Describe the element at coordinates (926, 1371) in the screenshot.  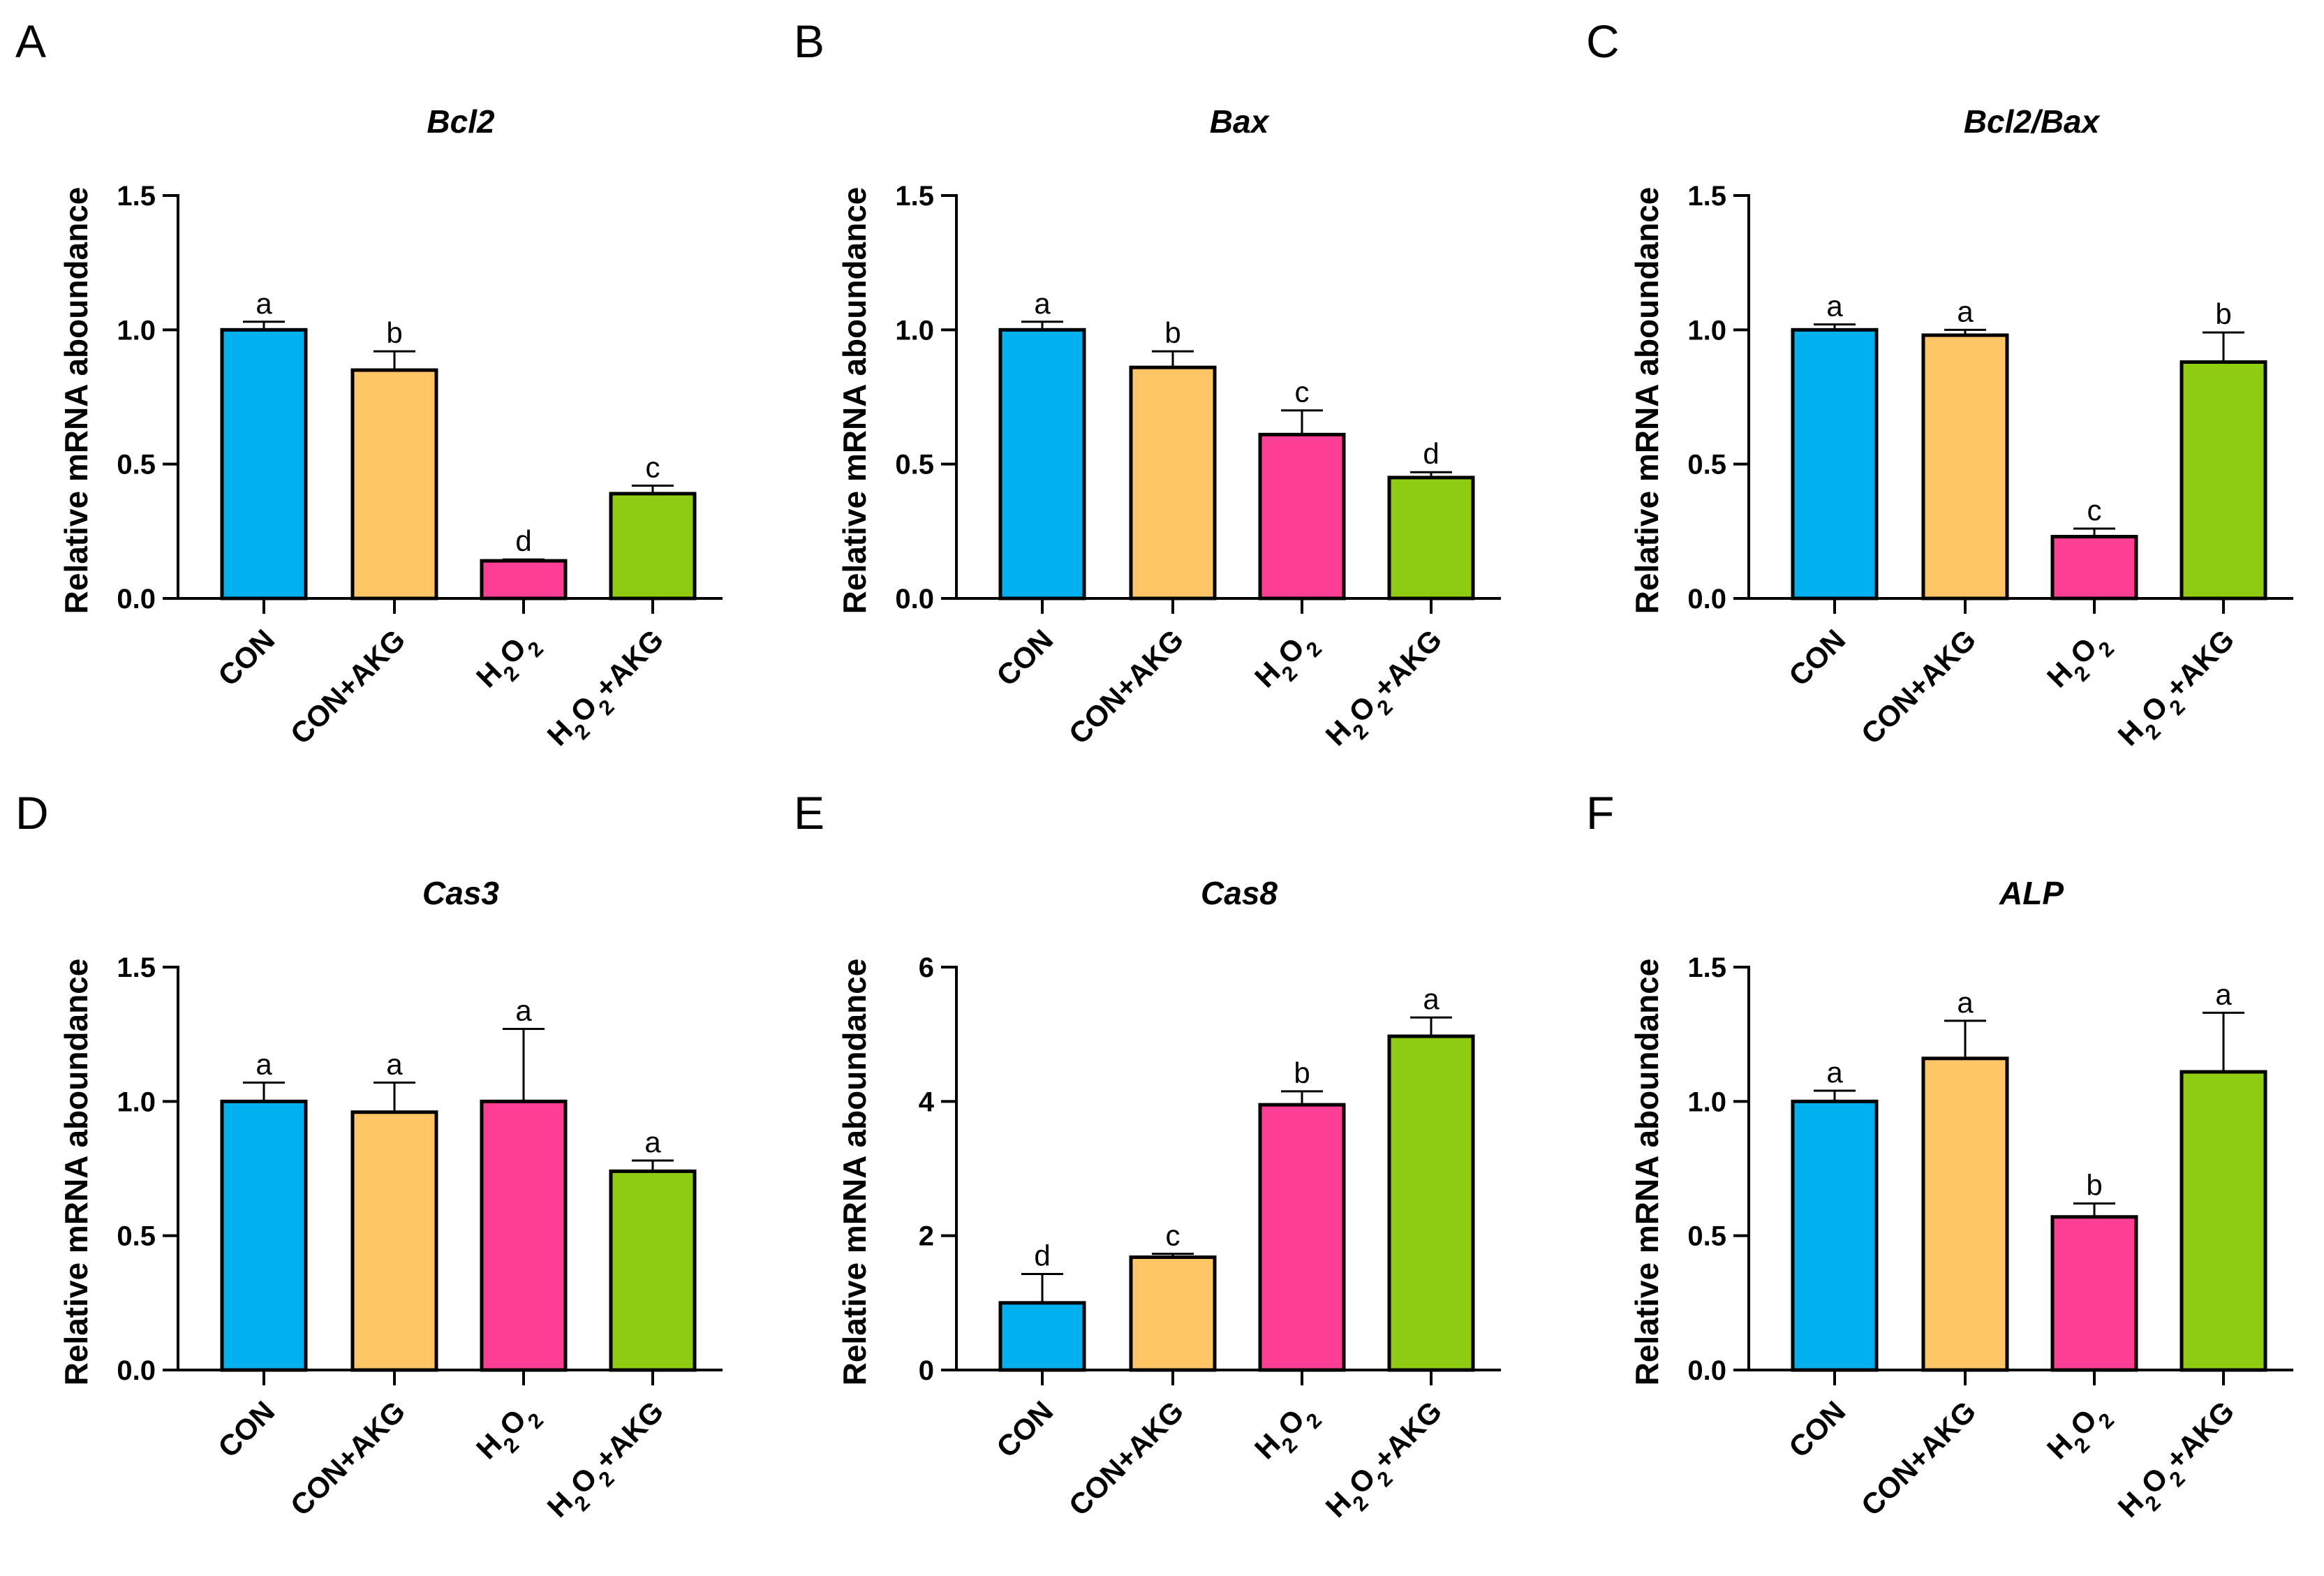
I see `y-tick-label: 0` at that location.